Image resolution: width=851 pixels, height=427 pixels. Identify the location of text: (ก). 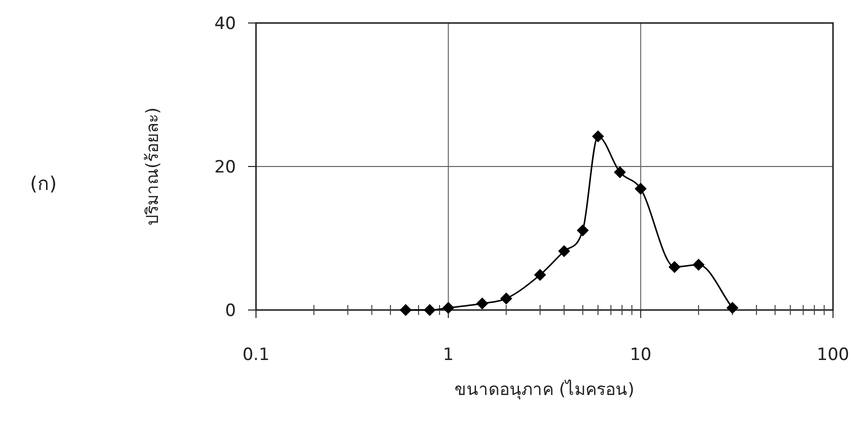
(43, 184).